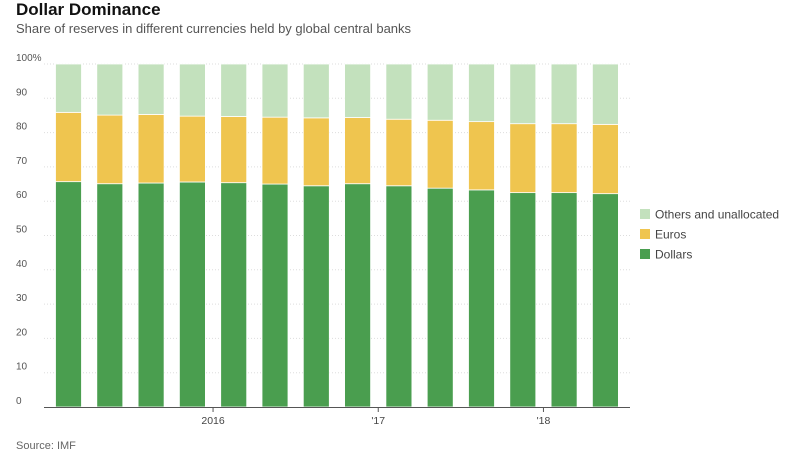 This screenshot has width=788, height=465. Describe the element at coordinates (88, 9) in the screenshot. I see `chart-title: Dollar Dominance` at that location.